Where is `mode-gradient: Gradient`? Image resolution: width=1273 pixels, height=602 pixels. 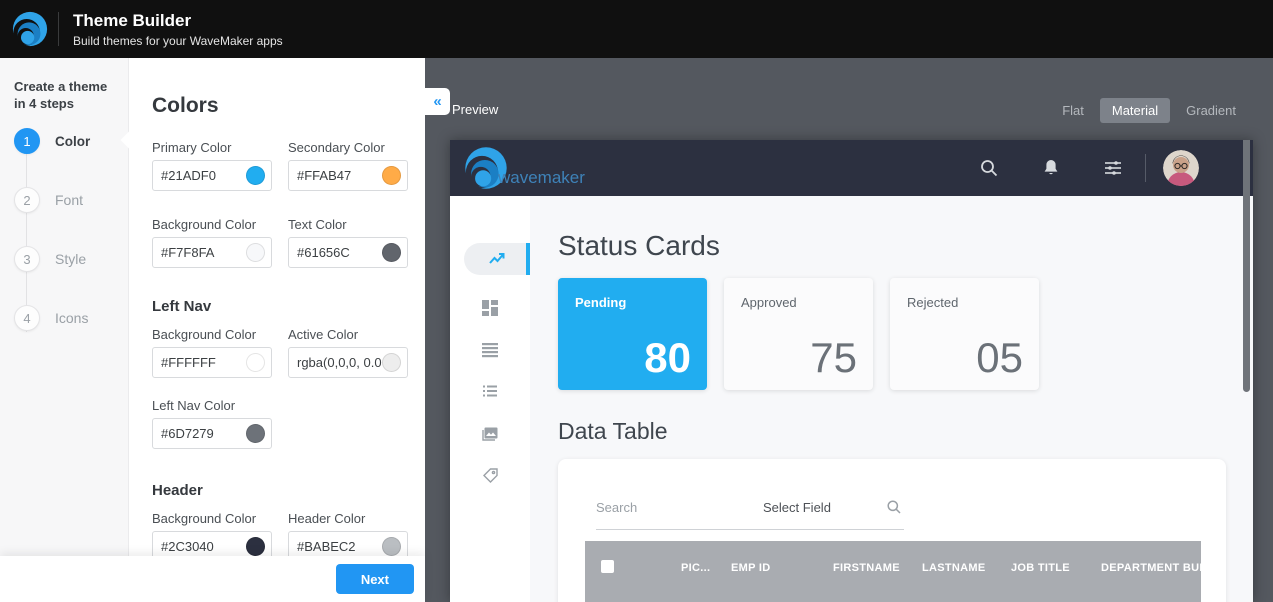 mode-gradient: Gradient is located at coordinates (1211, 110).